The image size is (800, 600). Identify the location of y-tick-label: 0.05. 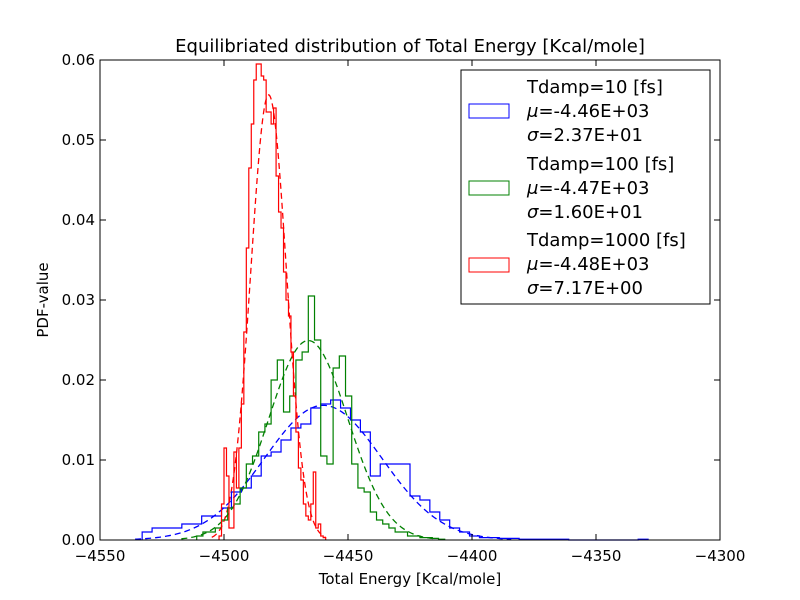
(78, 140).